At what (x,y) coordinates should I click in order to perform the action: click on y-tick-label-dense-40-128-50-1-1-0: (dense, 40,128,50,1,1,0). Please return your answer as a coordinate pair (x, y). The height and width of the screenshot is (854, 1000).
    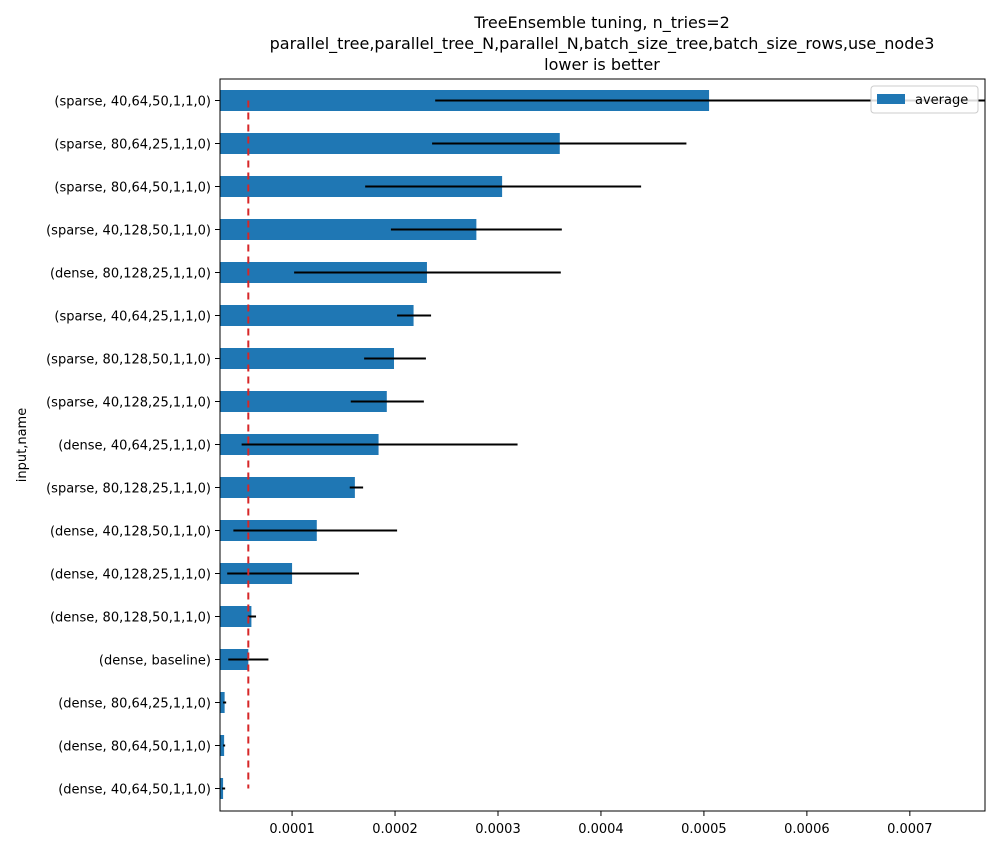
    Looking at the image, I should click on (130, 532).